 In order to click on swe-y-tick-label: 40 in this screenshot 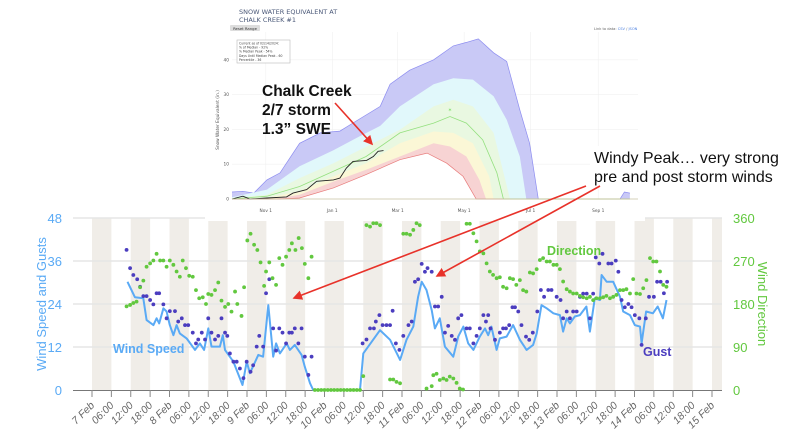, I will do `click(227, 60)`.